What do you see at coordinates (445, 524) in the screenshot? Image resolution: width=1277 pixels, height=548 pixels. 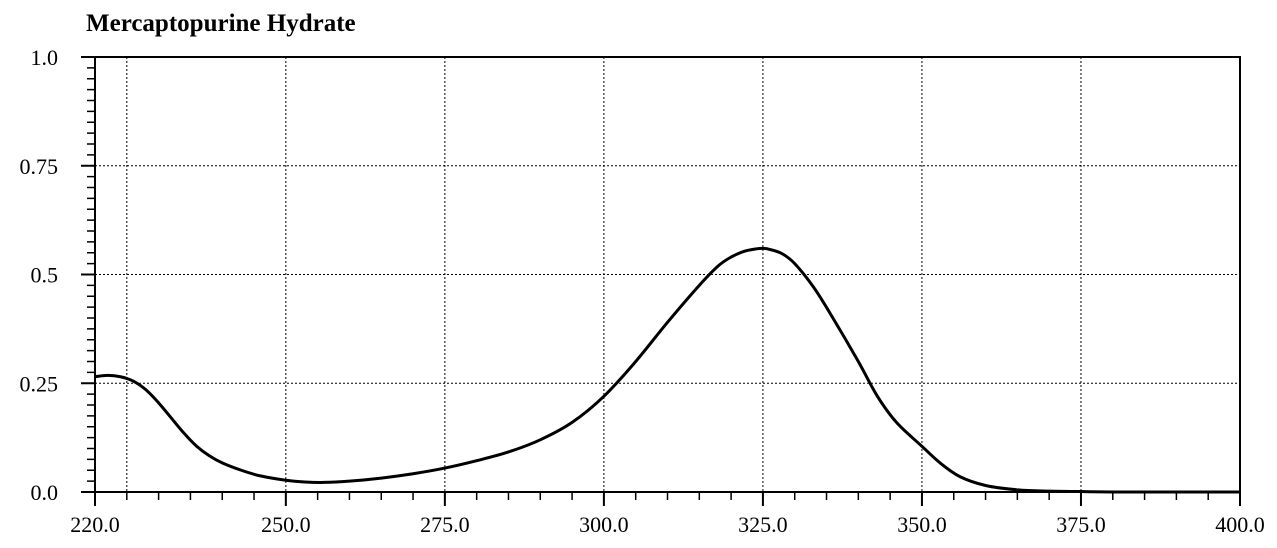 I see `x-tick-label: 275.0` at bounding box center [445, 524].